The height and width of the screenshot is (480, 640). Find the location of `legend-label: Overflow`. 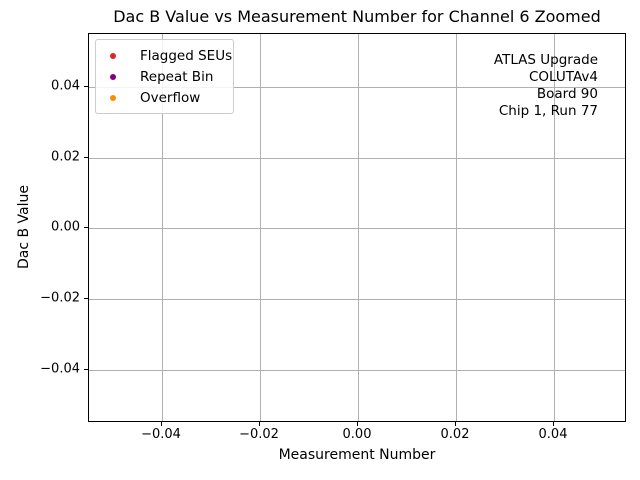

legend-label: Overflow is located at coordinates (170, 97).